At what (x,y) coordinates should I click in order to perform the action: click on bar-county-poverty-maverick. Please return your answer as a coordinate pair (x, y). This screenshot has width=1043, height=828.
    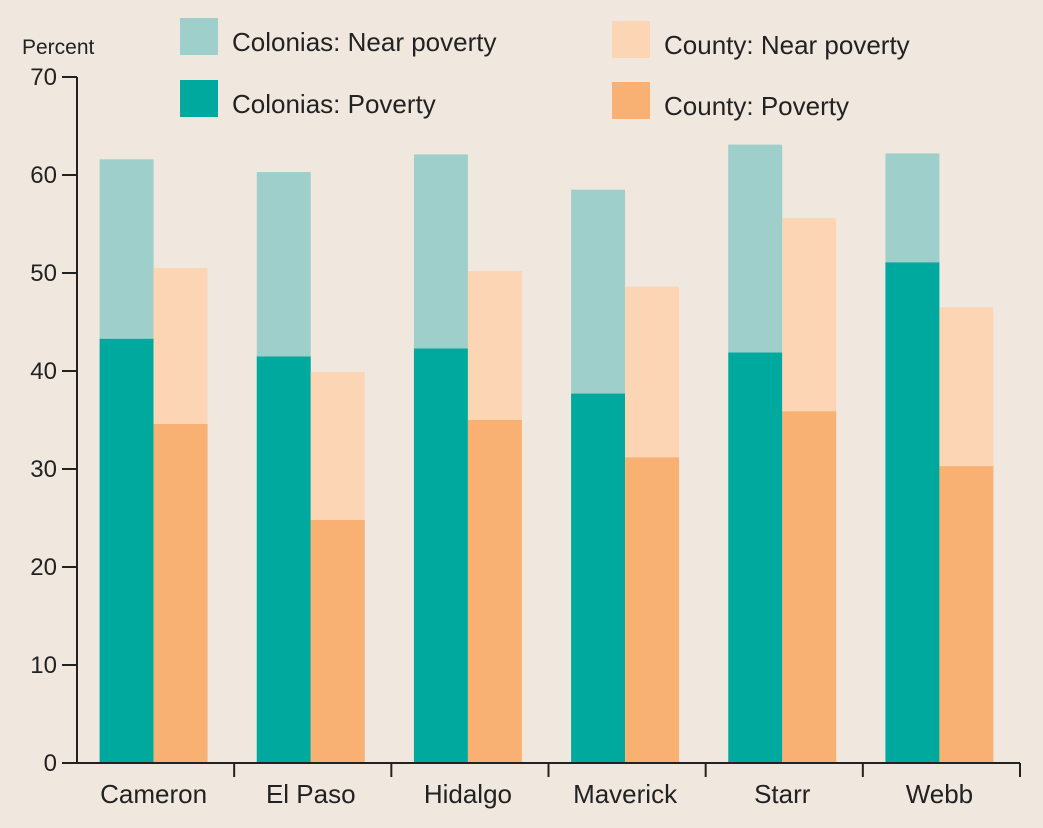
    Looking at the image, I should click on (652, 610).